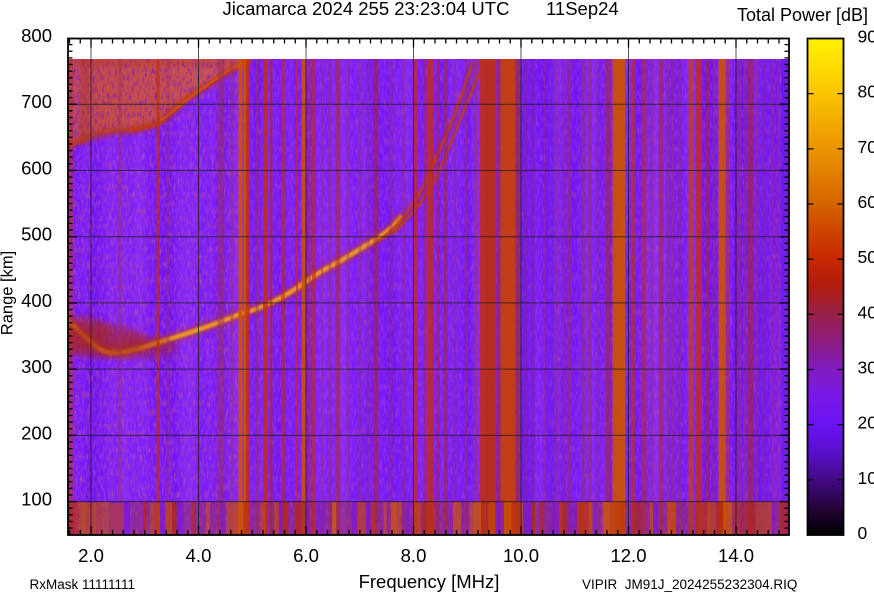 This screenshot has height=595, width=874. Describe the element at coordinates (91, 555) in the screenshot. I see `svg-text: 2.0` at that location.